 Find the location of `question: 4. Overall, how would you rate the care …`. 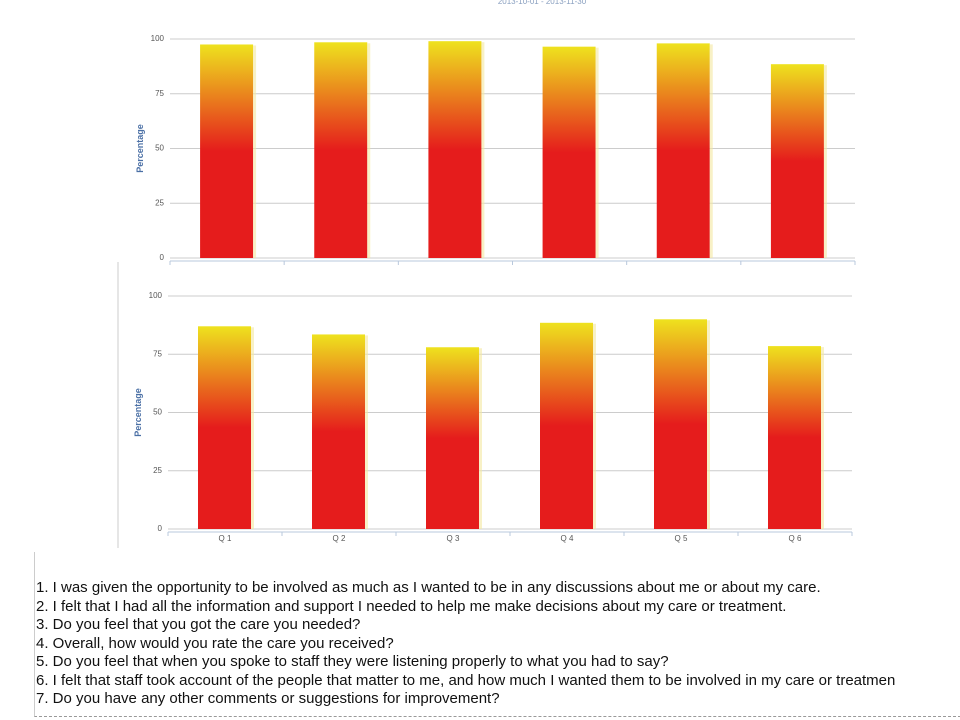

question: 4. Overall, how would you rate the care … is located at coordinates (215, 643).